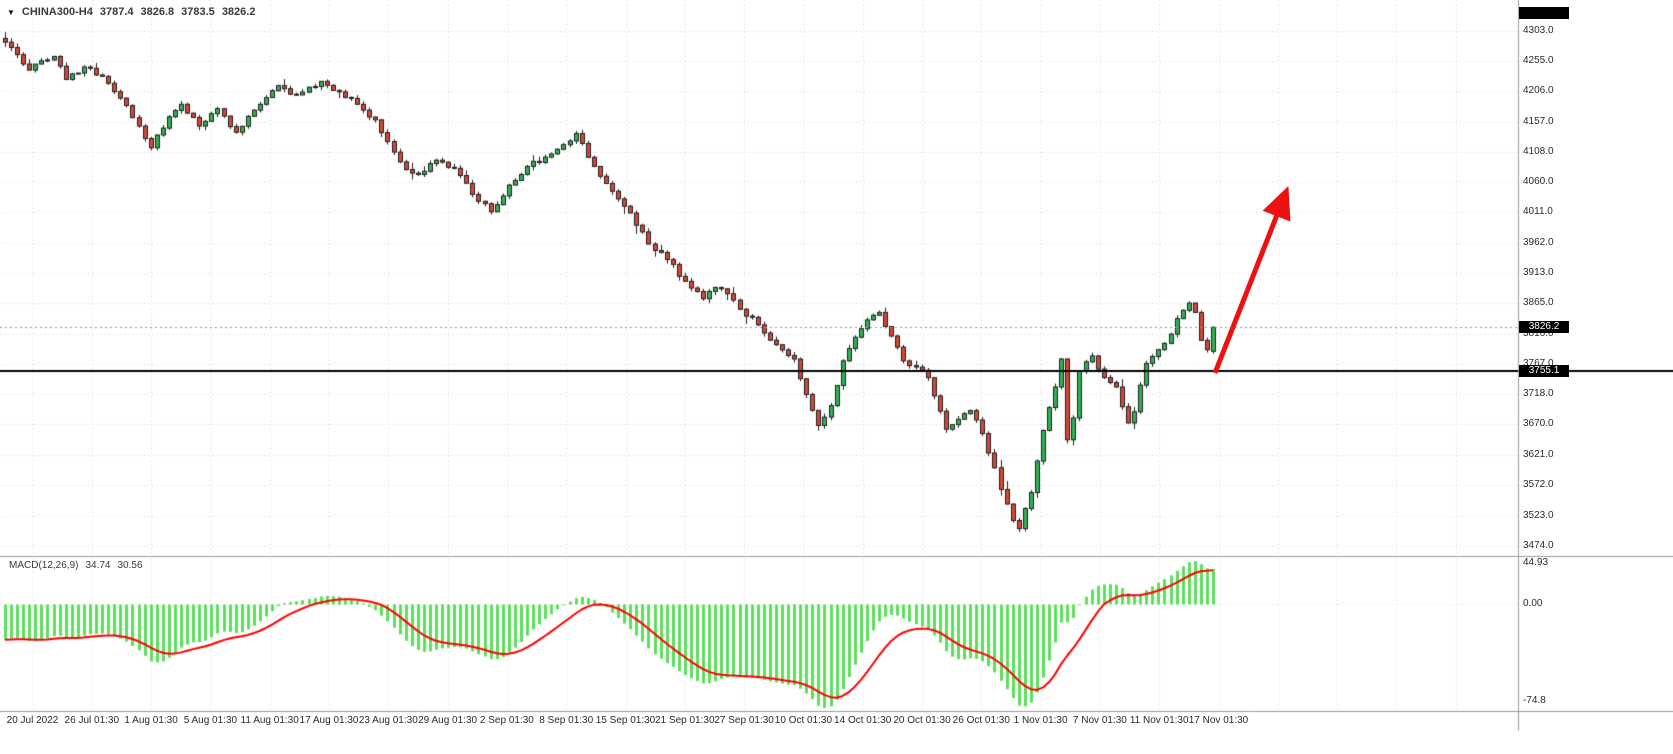 The height and width of the screenshot is (754, 1673). What do you see at coordinates (388, 720) in the screenshot?
I see `time-tick-label: 23 Aug 01:30` at bounding box center [388, 720].